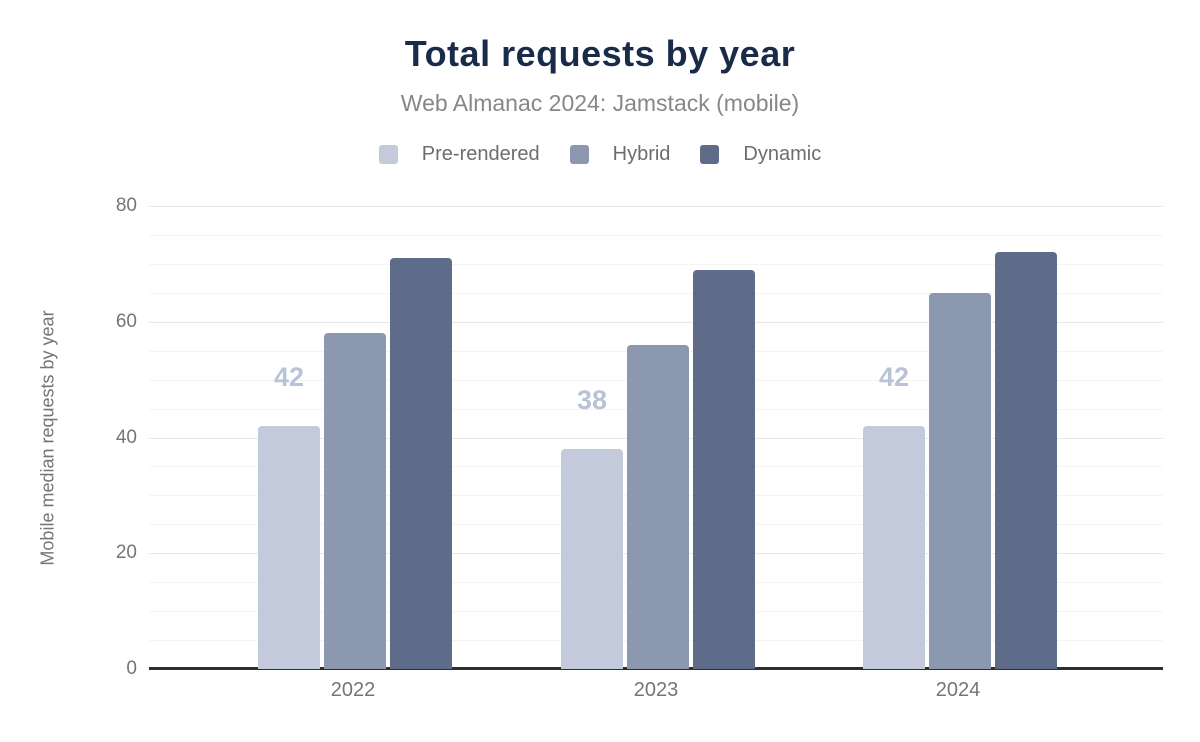 This screenshot has width=1200, height=742. What do you see at coordinates (641, 154) in the screenshot?
I see `legend-label-hybrid: Hybrid` at bounding box center [641, 154].